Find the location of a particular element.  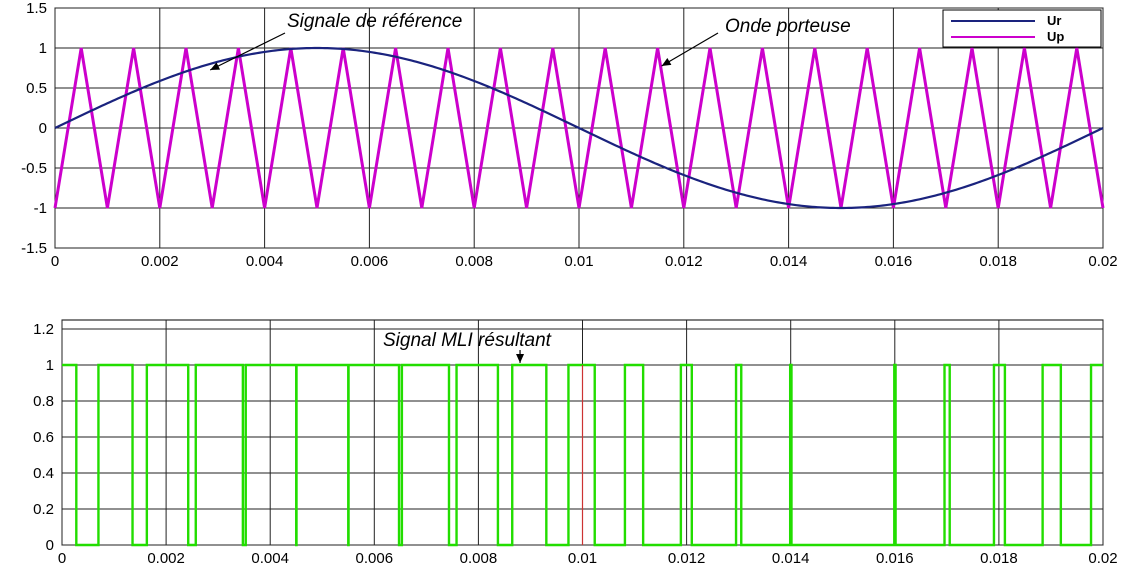

bottom-y-tick-labels: 0 0.2 0.4 0.6 0.8 1 1.2 is located at coordinates (43, 437).